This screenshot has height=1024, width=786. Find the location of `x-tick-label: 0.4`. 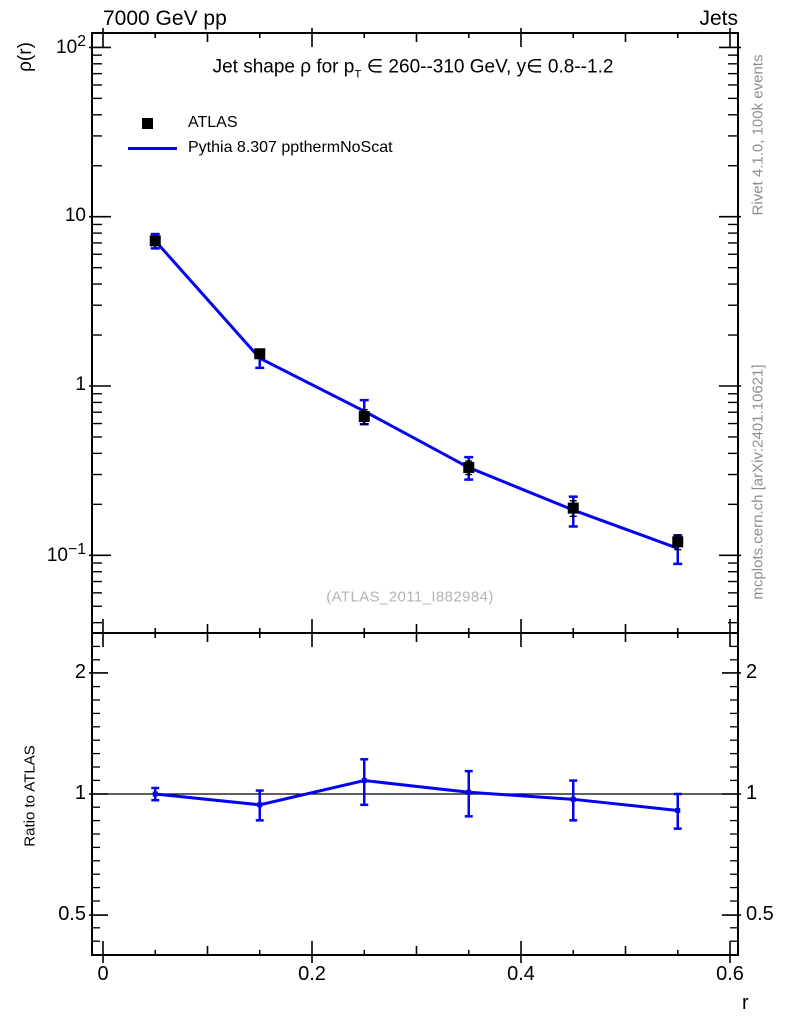

x-tick-label: 0.4 is located at coordinates (521, 974).